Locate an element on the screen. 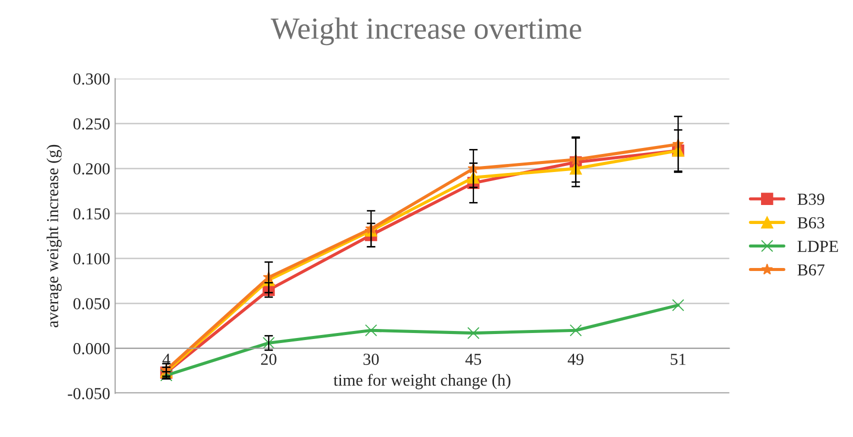 This screenshot has height=437, width=853. x-tick-label: 4 is located at coordinates (166, 359).